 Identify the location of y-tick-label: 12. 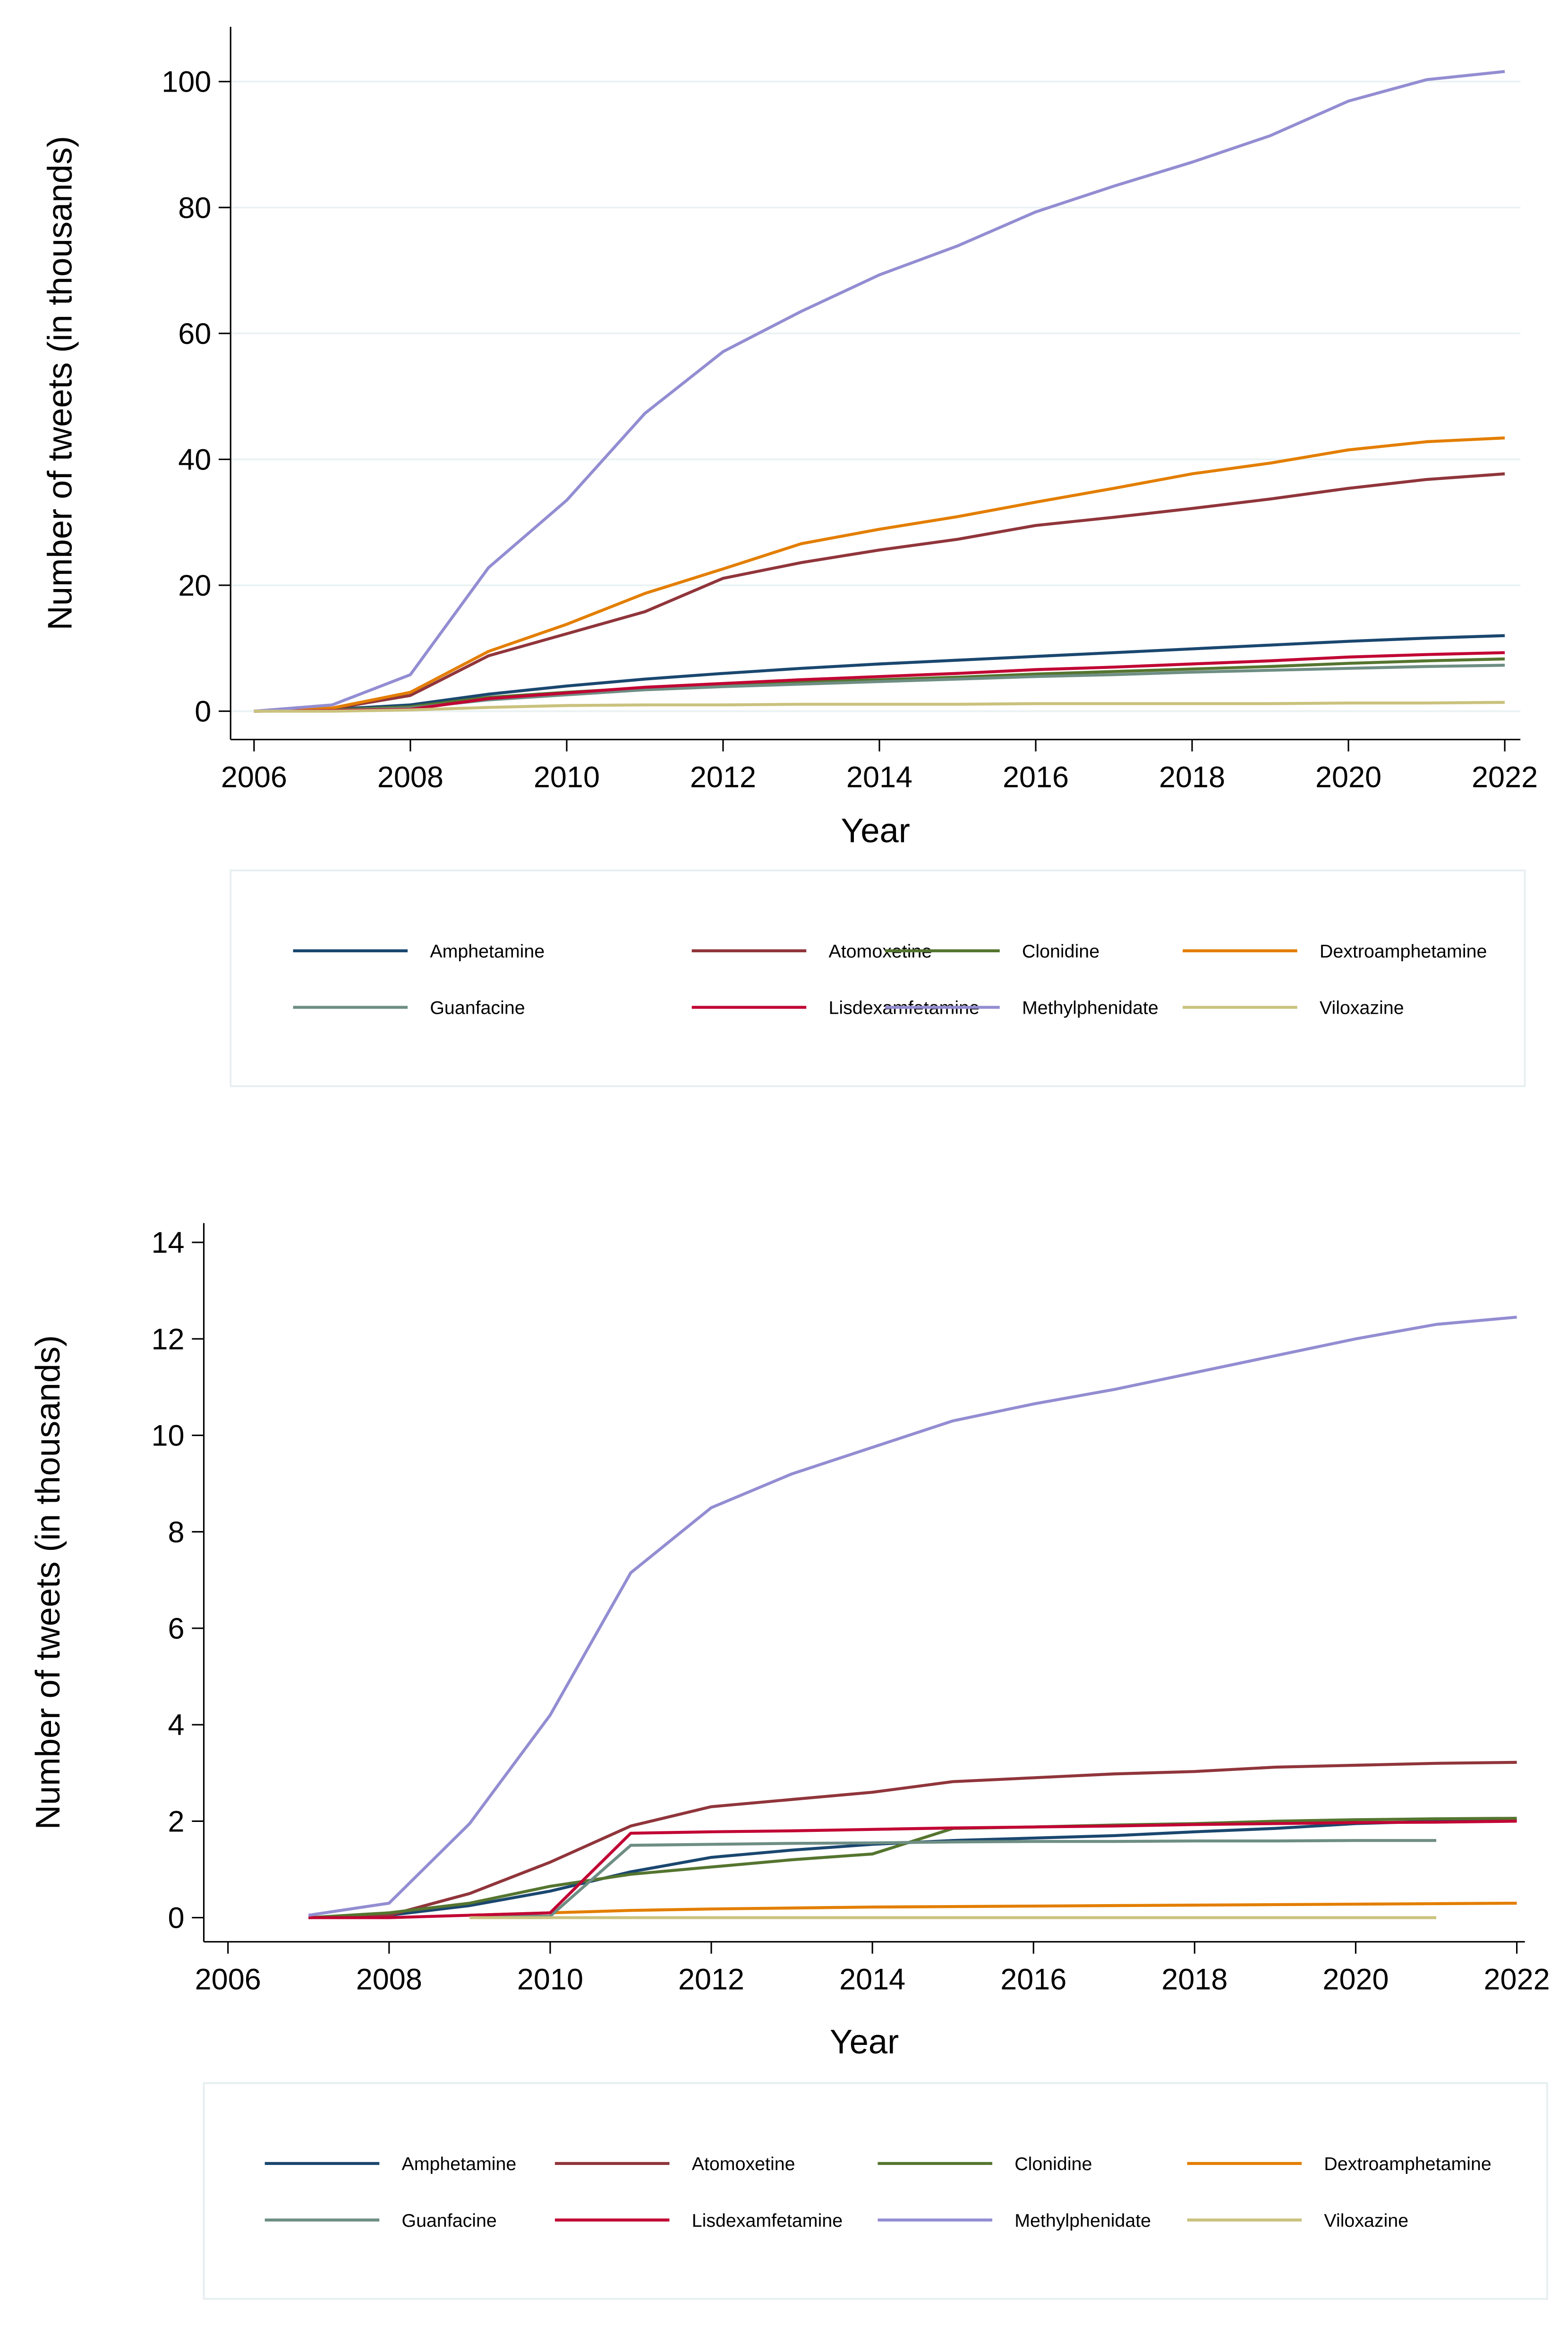
(168, 1339).